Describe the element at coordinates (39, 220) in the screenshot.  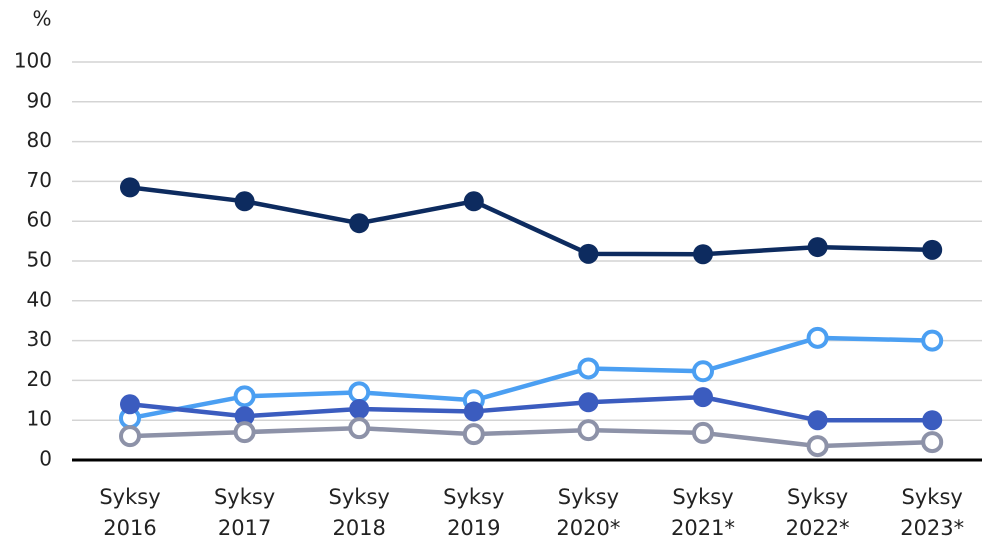
I see `y-tick-label: 60` at that location.